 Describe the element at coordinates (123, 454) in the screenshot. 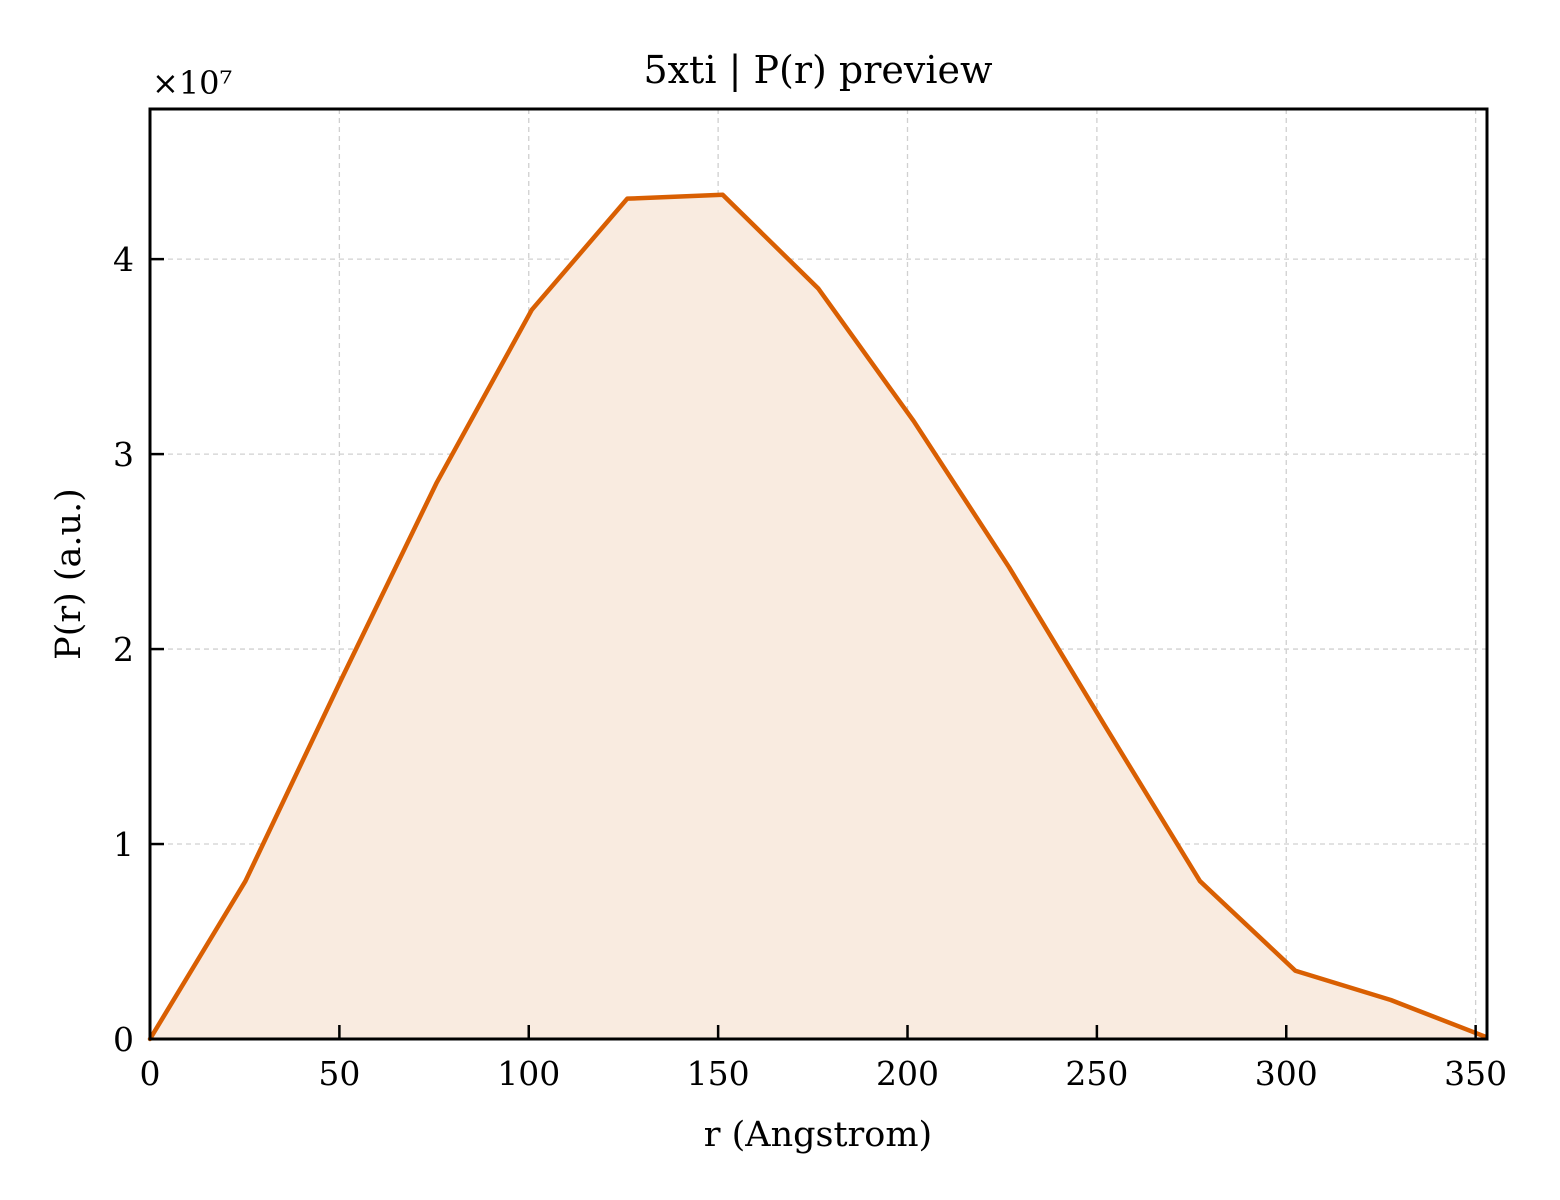

I see `y-tick-label: 3` at that location.